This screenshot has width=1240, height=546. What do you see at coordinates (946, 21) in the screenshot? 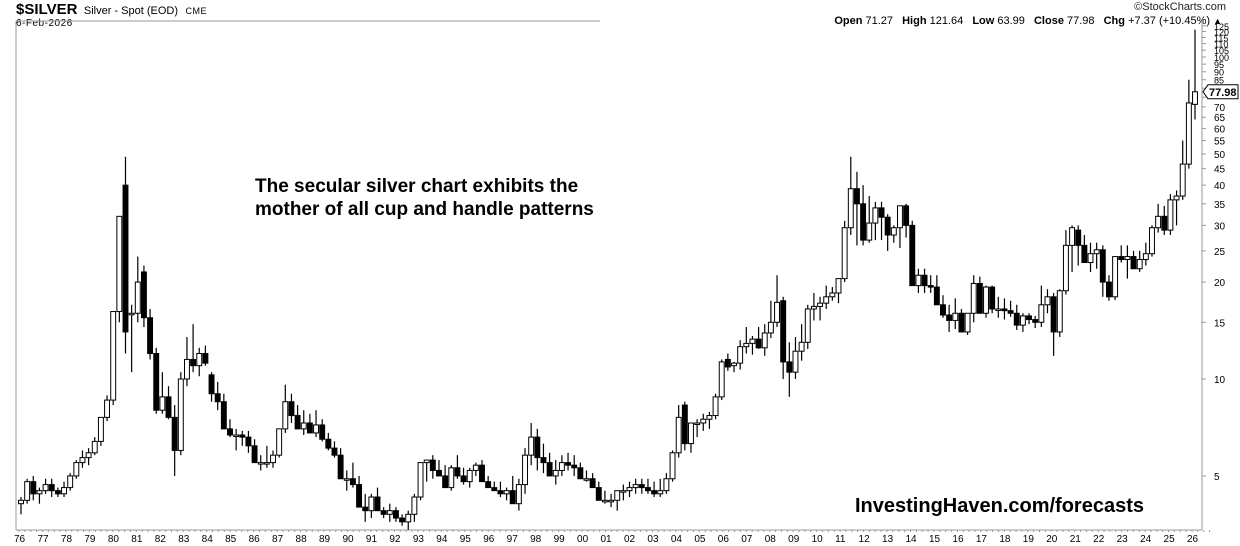
I see `high-value: 121.64` at bounding box center [946, 21].